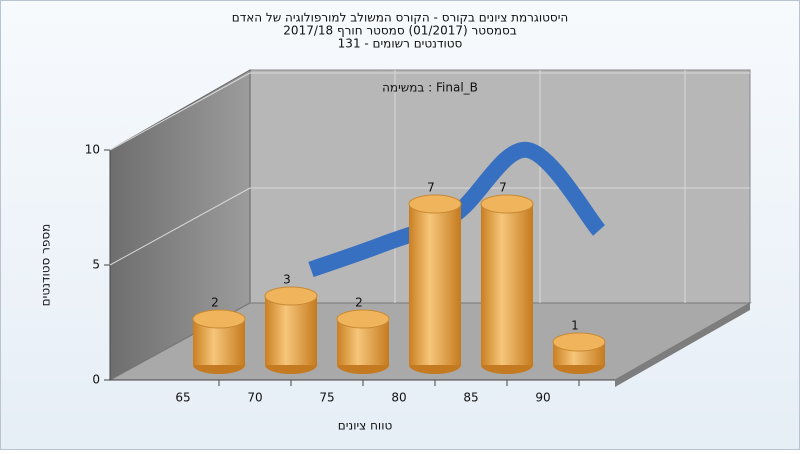 Image resolution: width=800 pixels, height=454 pixels. What do you see at coordinates (287, 280) in the screenshot?
I see `data-label: 3` at bounding box center [287, 280].